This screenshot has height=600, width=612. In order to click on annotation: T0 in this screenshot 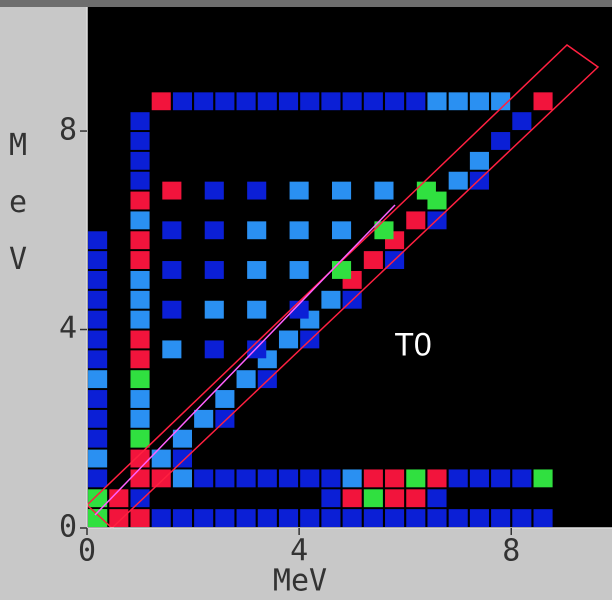, I will do `click(412, 344)`.